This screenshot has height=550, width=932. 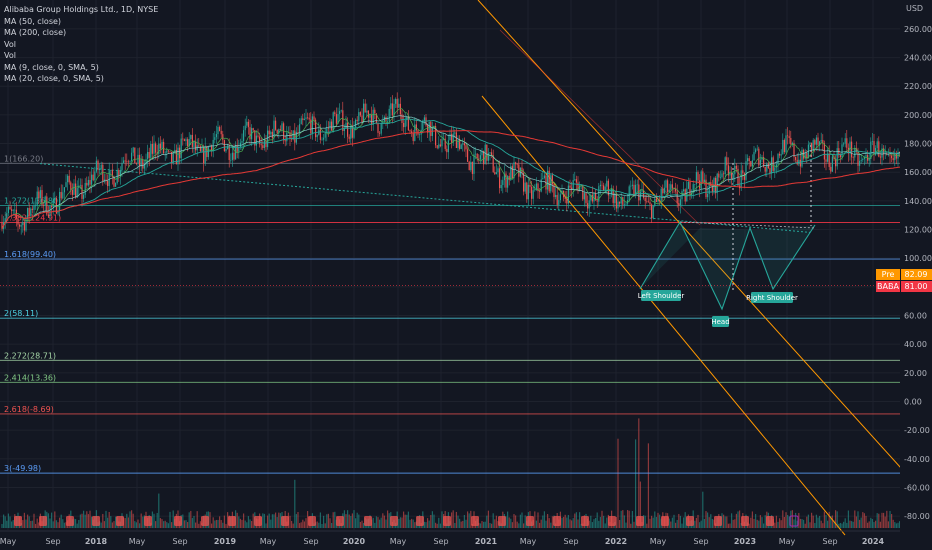 What do you see at coordinates (661, 295) in the screenshot?
I see `left-shoulder-label: Left Shoulder` at bounding box center [661, 295].